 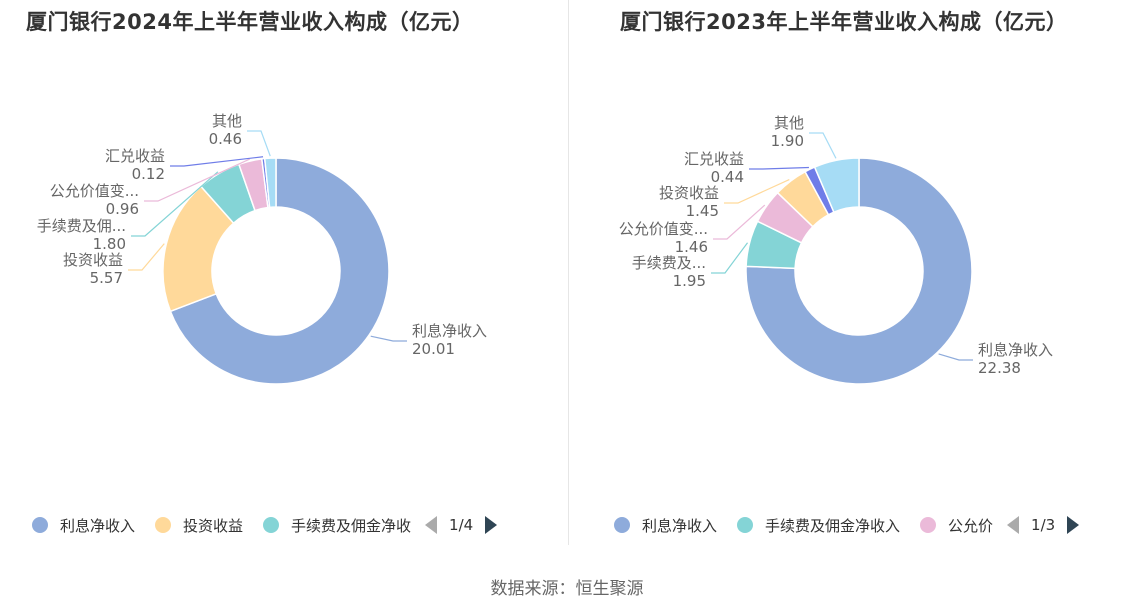 I want to click on slice-value-label: 20.01, so click(x=433, y=349).